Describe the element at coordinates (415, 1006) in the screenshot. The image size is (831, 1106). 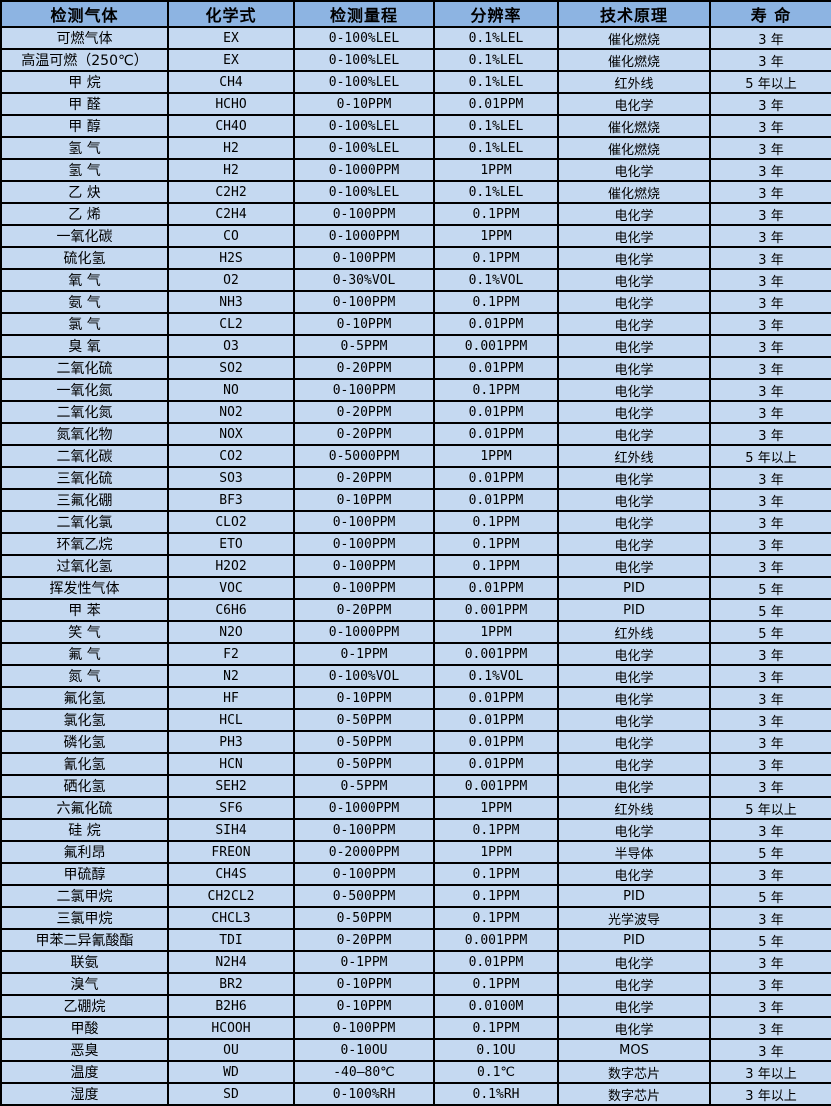
I see `table-row: 乙硼烷 B2H6 0-10PPM 0.0100M 电化学 3 年` at that location.